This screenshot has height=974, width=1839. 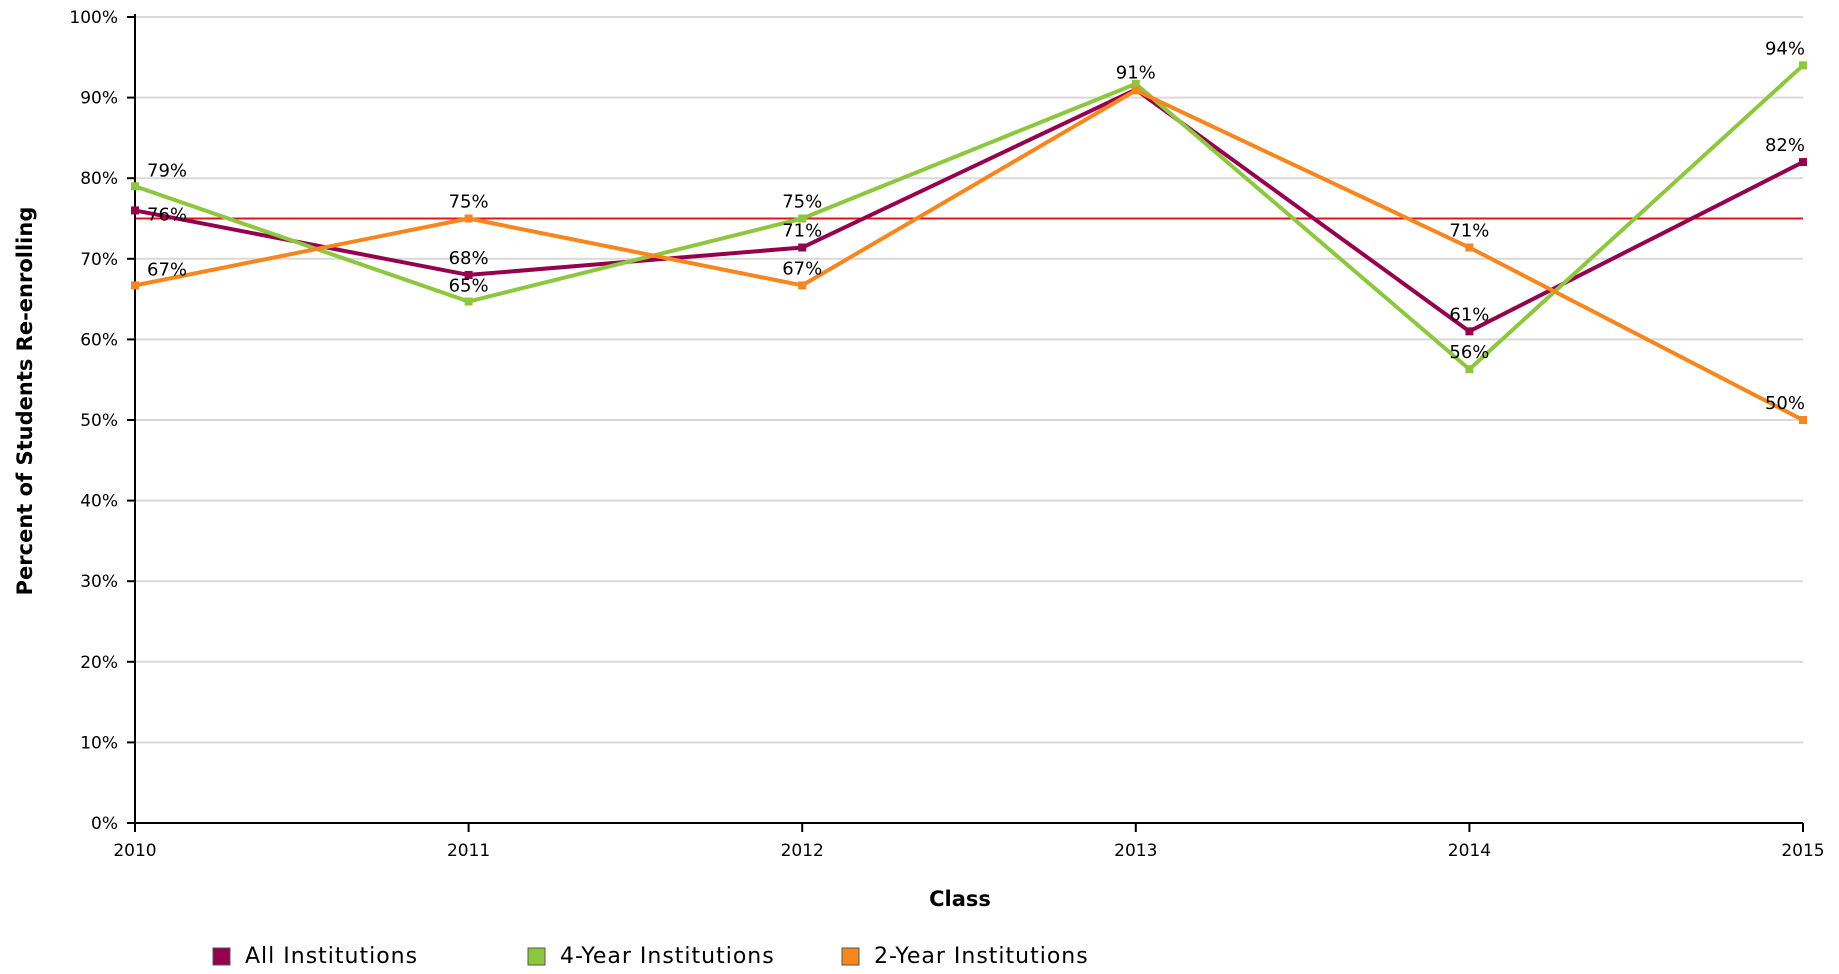 I want to click on data-label: 79%, so click(x=167, y=170).